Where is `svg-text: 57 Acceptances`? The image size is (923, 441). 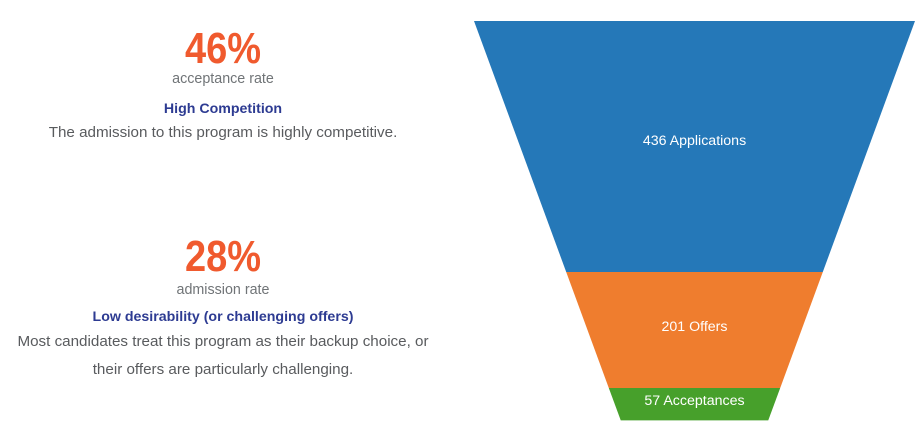 svg-text: 57 Acceptances is located at coordinates (694, 401).